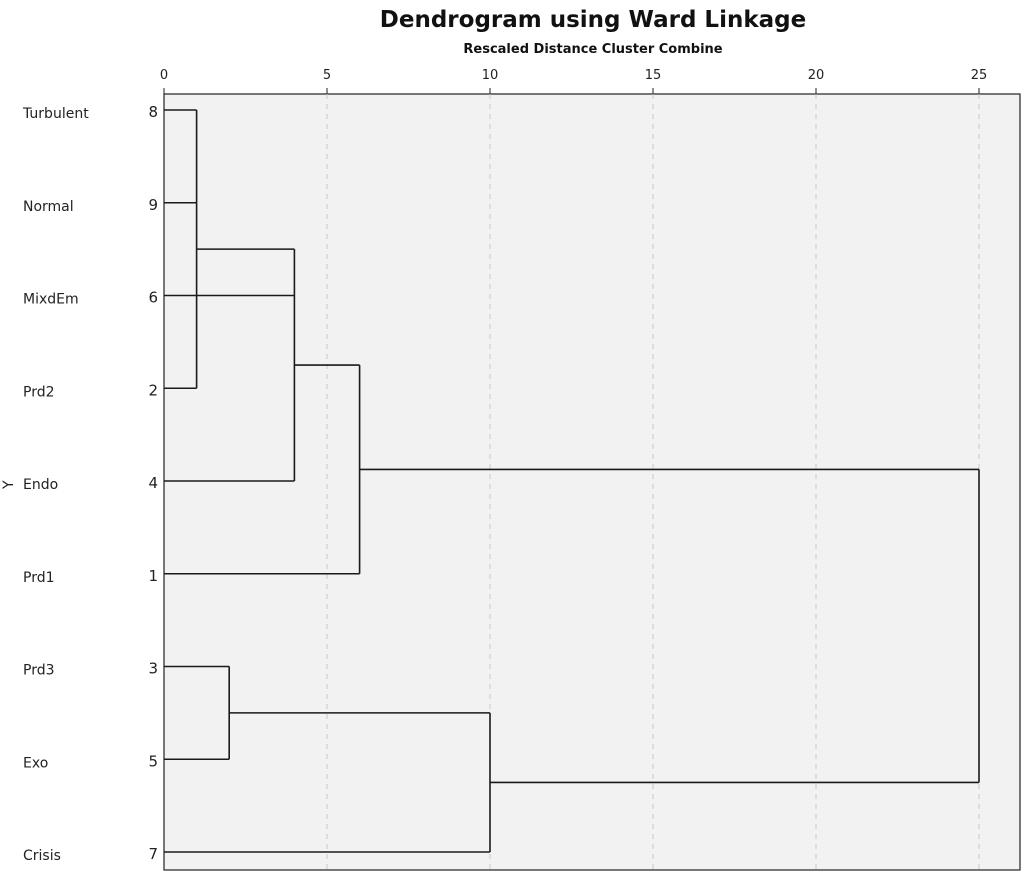  What do you see at coordinates (153, 483) in the screenshot?
I see `leaf-id: 4` at bounding box center [153, 483].